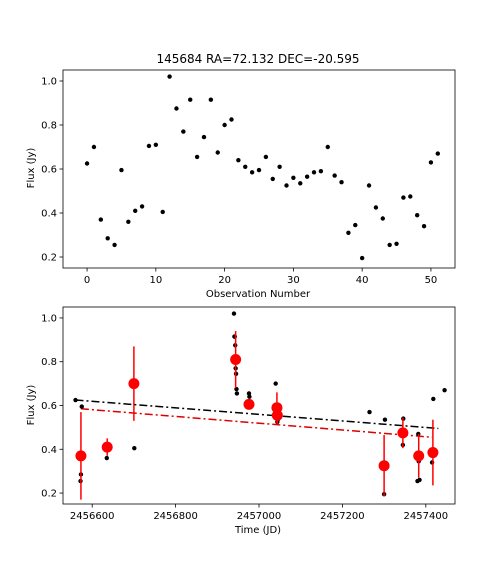  What do you see at coordinates (257, 59) in the screenshot?
I see `top-chart-title: 145684 RA=72.132 DEC=-20.595` at bounding box center [257, 59].